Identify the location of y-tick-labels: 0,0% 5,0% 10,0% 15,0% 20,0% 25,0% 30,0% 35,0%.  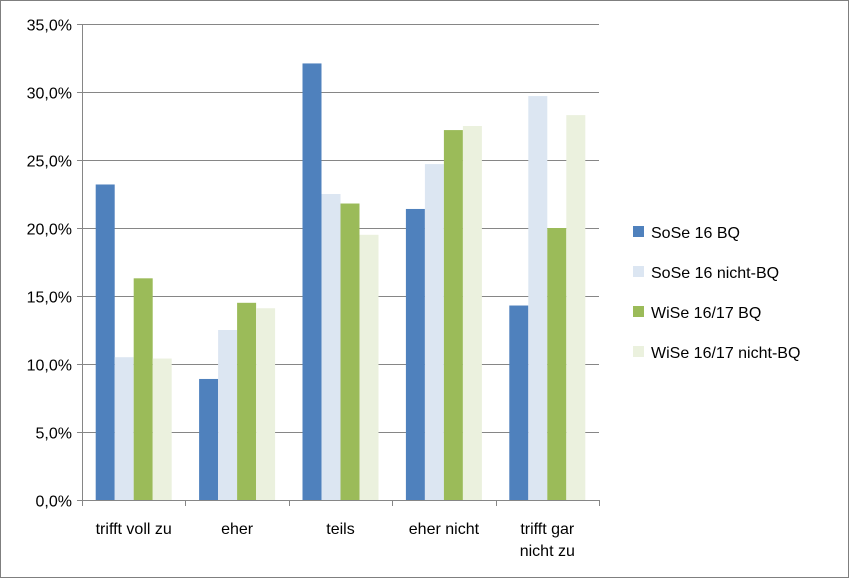
(49, 264).